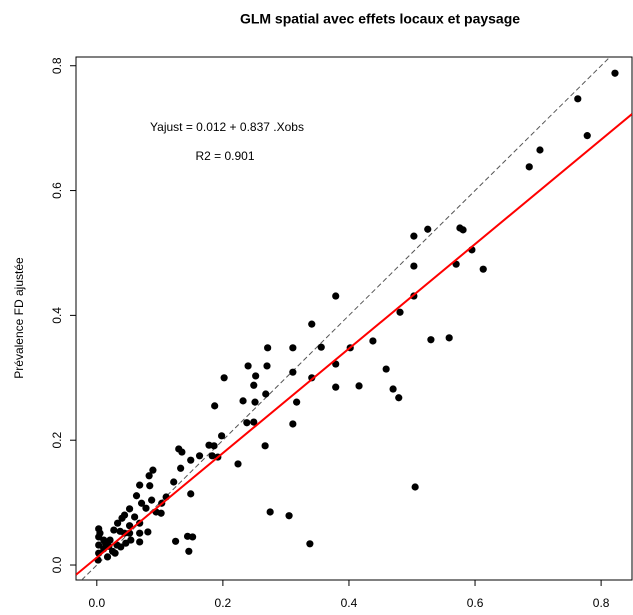 The height and width of the screenshot is (615, 633). I want to click on x-tick-label: 0.0, so click(96, 603).